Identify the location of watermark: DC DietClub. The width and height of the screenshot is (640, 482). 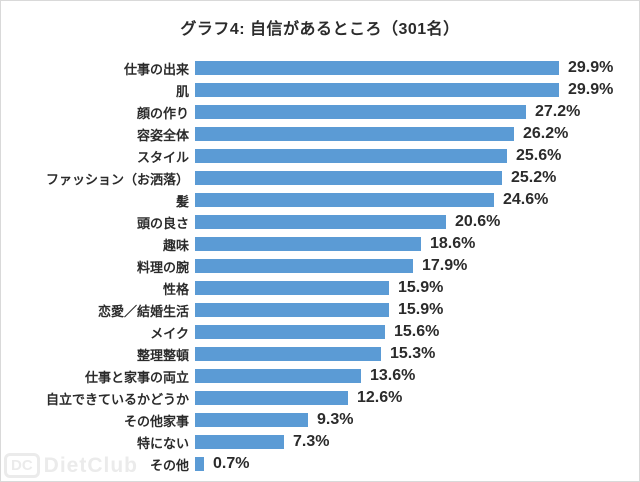
(71, 465).